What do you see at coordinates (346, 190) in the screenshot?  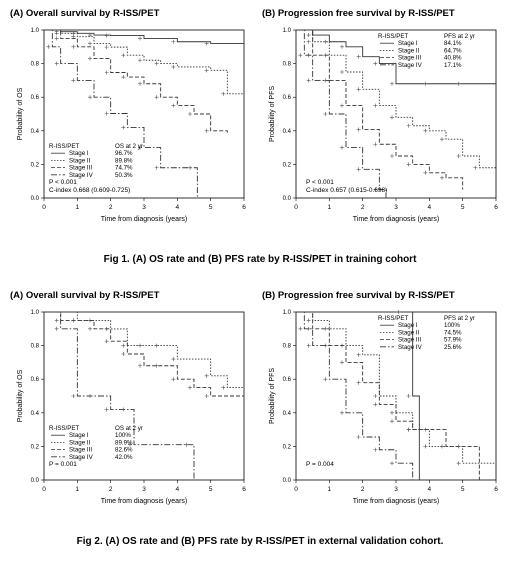 I see `stat-text: C-index 0.657 (0.615-0.698)` at bounding box center [346, 190].